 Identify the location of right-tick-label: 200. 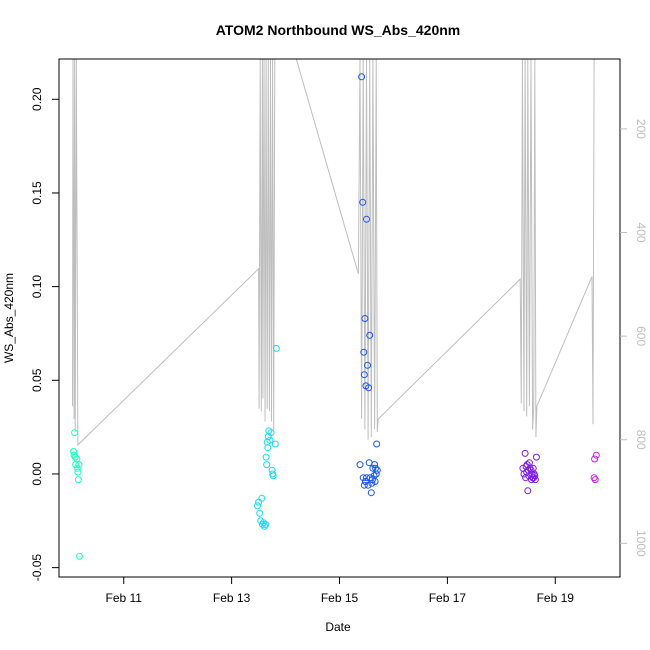
(641, 129).